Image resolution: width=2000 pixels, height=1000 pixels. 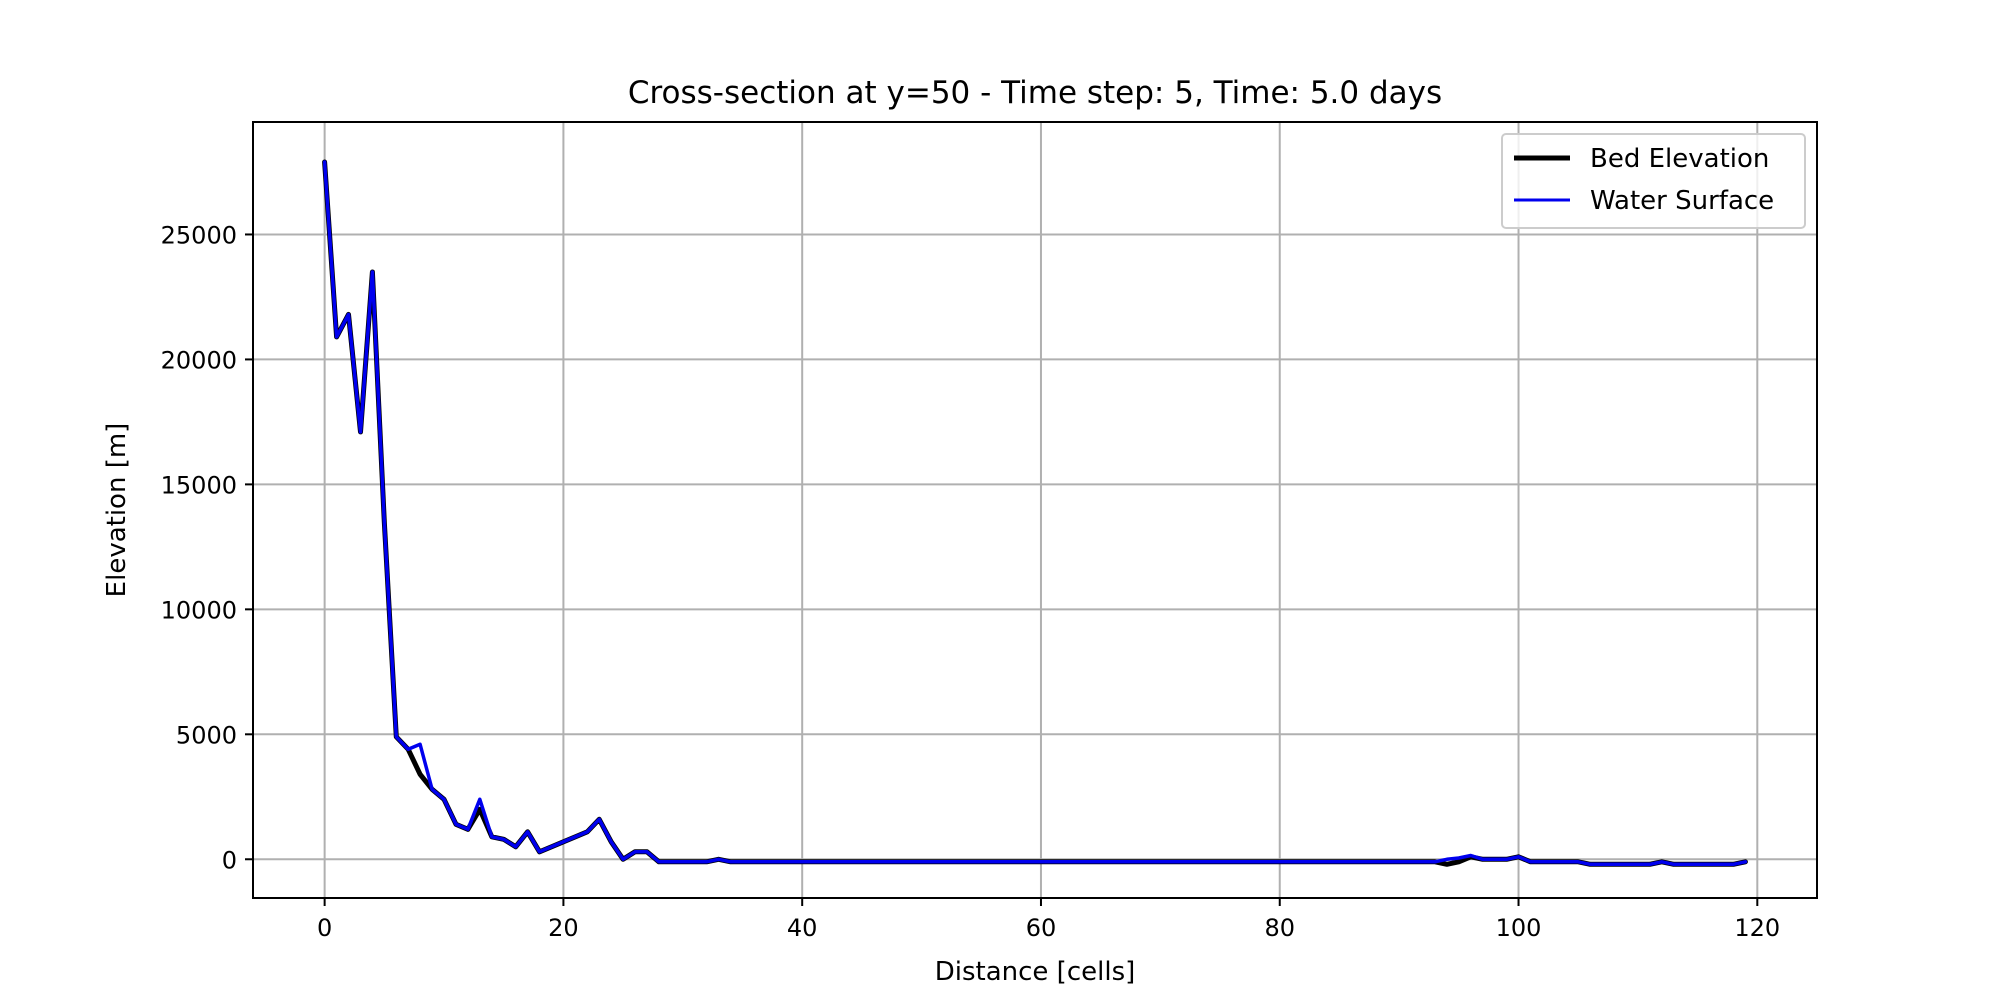 I want to click on legend-entry-bed-elevation: Bed Elevation, so click(x=1679, y=159).